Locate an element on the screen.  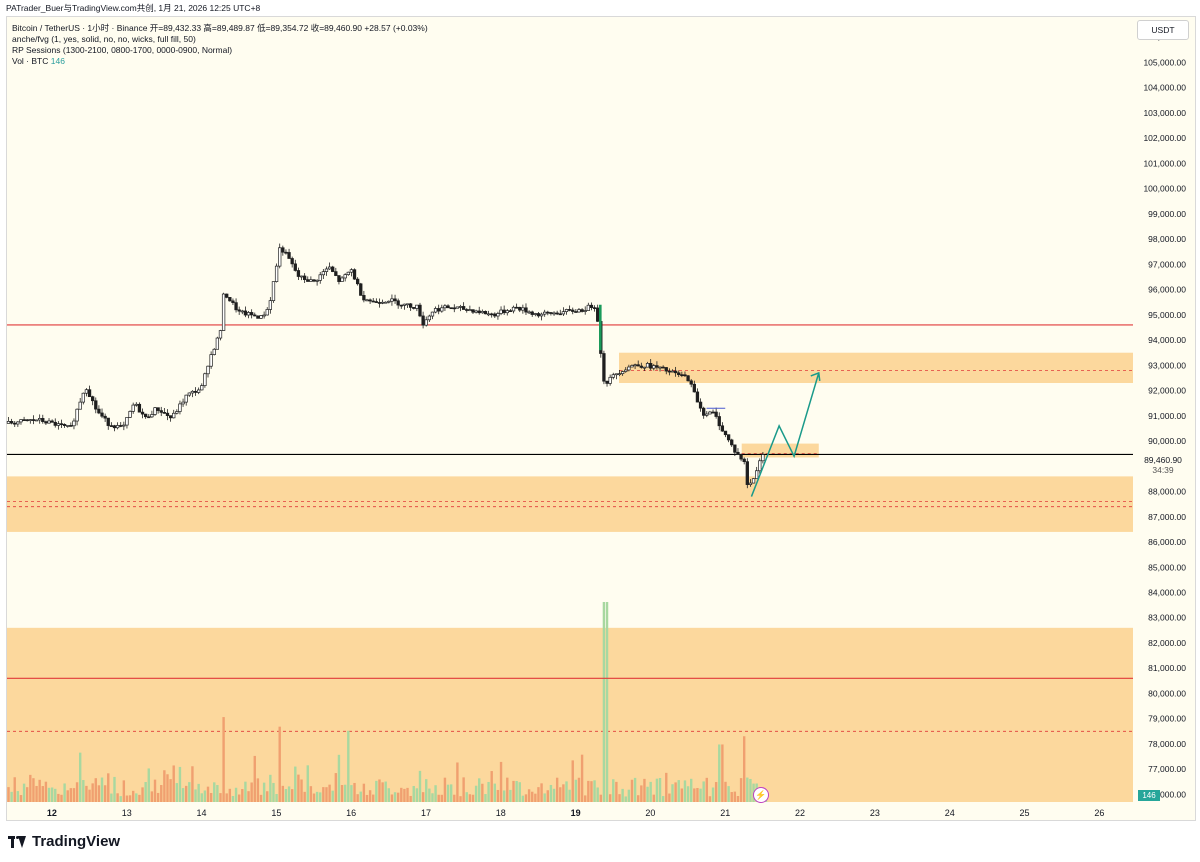
lightning-icon: ⚡ is located at coordinates (761, 795).